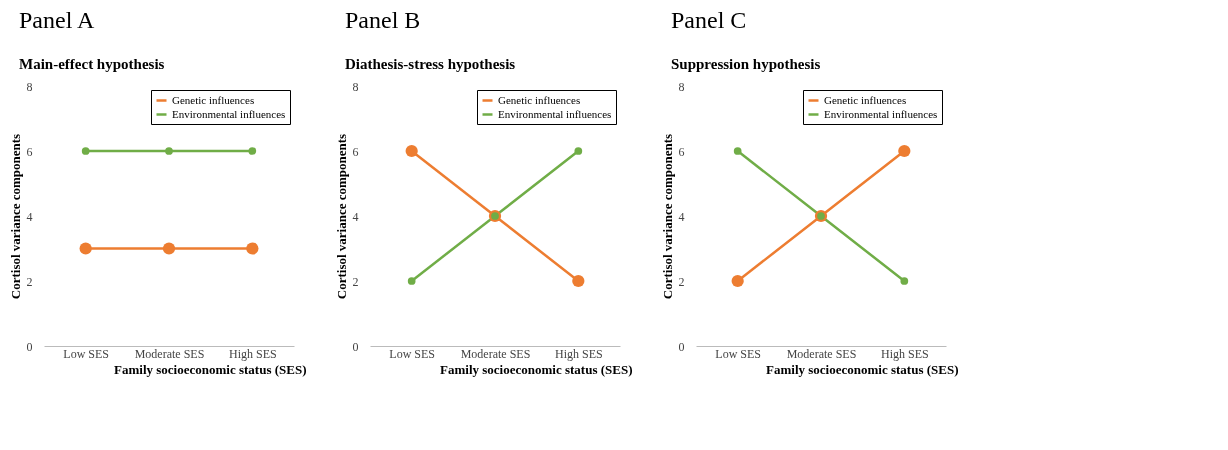  What do you see at coordinates (92, 64) in the screenshot?
I see `chart-subtitle: Main-effect hypothesis` at bounding box center [92, 64].